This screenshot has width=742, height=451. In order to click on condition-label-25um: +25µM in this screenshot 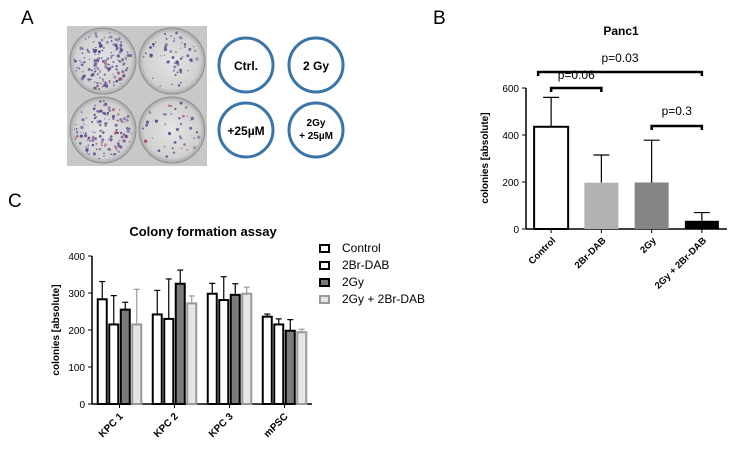, I will do `click(245, 131)`.